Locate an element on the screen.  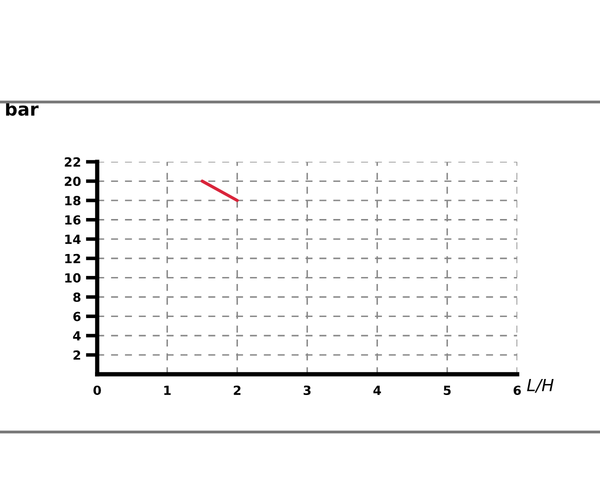
y-tick-label: 14 is located at coordinates (73, 239).